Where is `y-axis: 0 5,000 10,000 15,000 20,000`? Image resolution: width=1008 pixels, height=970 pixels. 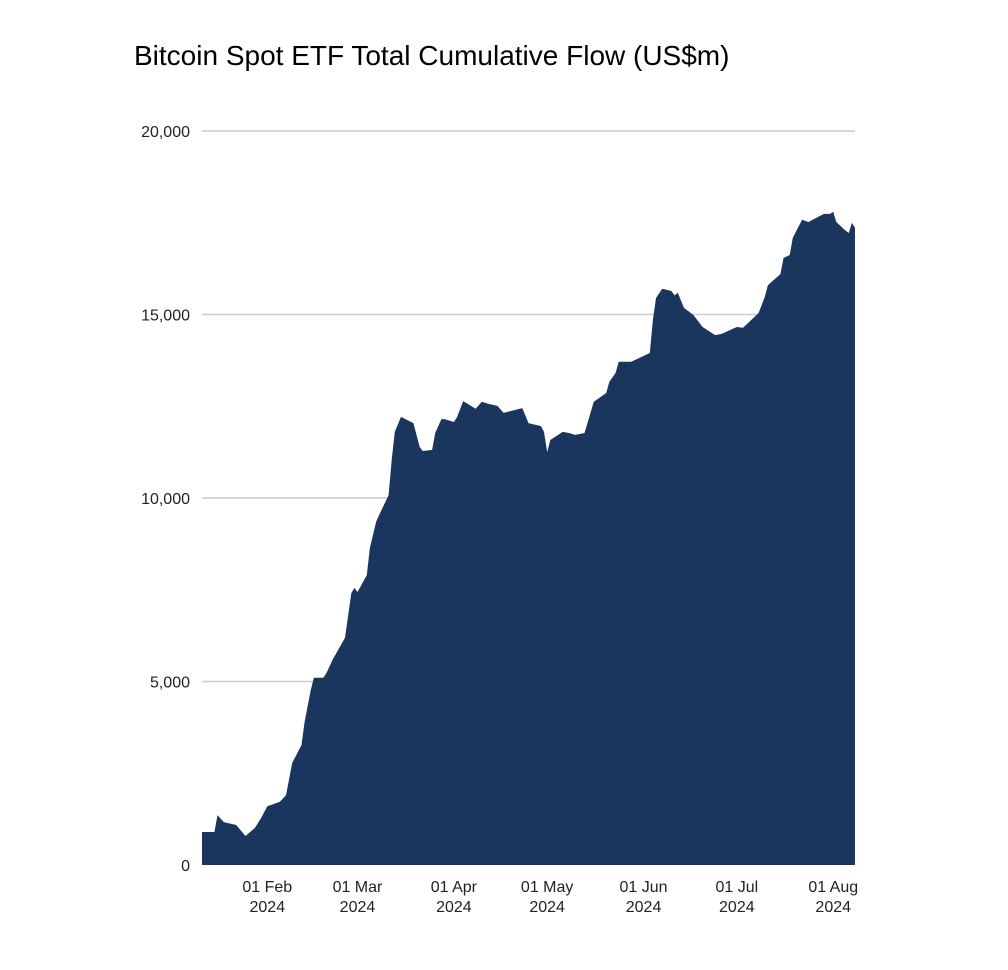
y-axis: 0 5,000 10,000 15,000 20,000 is located at coordinates (165, 499).